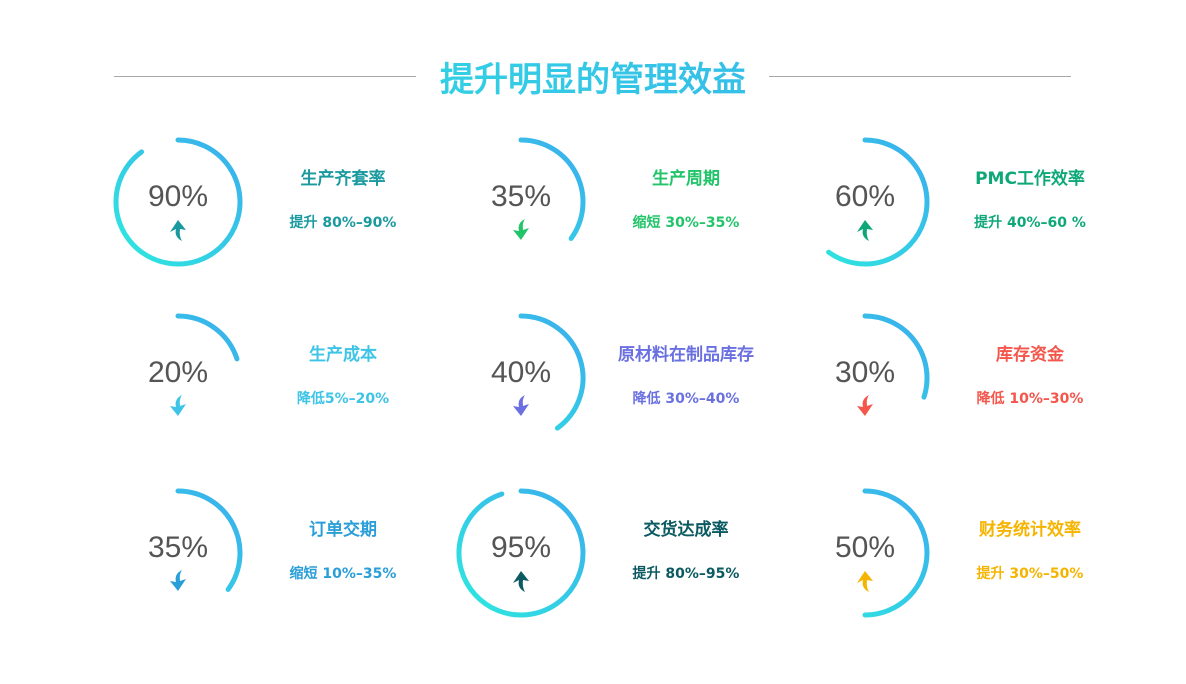 The height and width of the screenshot is (684, 1186). Describe the element at coordinates (621, 558) in the screenshot. I see `metric-card: 95% 交货达成率 提升 80%–95%` at that location.